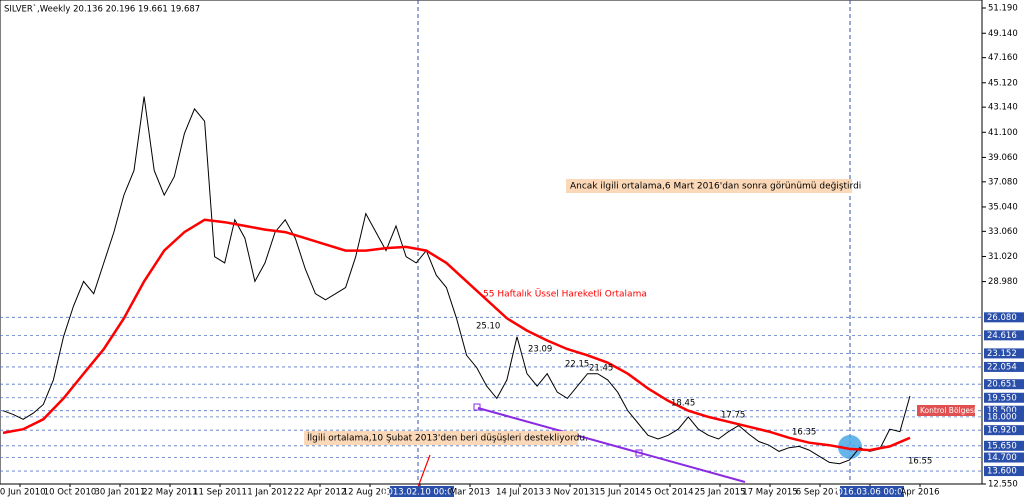  I want to click on level-label: 26.080, so click(1002, 318).